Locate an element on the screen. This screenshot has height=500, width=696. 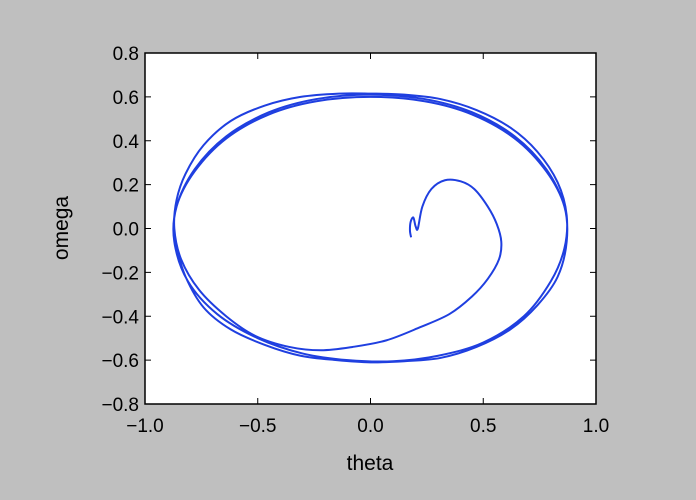
x-tick-label: 0.5 is located at coordinates (483, 426).